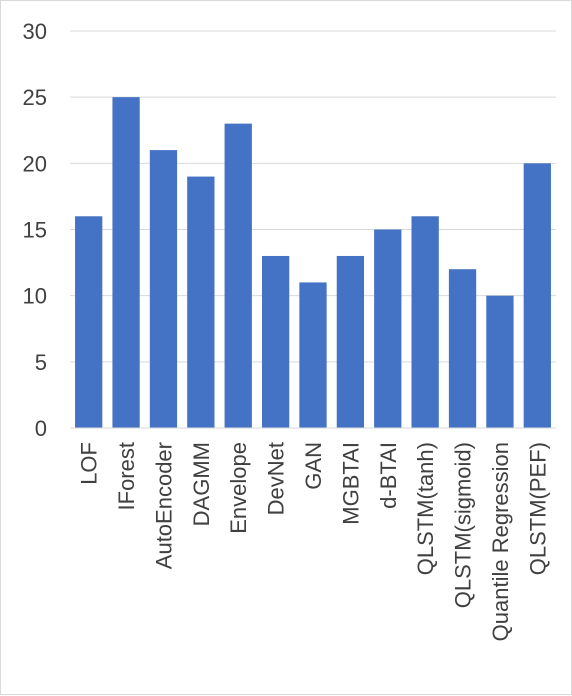 This screenshot has width=572, height=696. What do you see at coordinates (126, 476) in the screenshot?
I see `x-category-label: IForest` at bounding box center [126, 476].